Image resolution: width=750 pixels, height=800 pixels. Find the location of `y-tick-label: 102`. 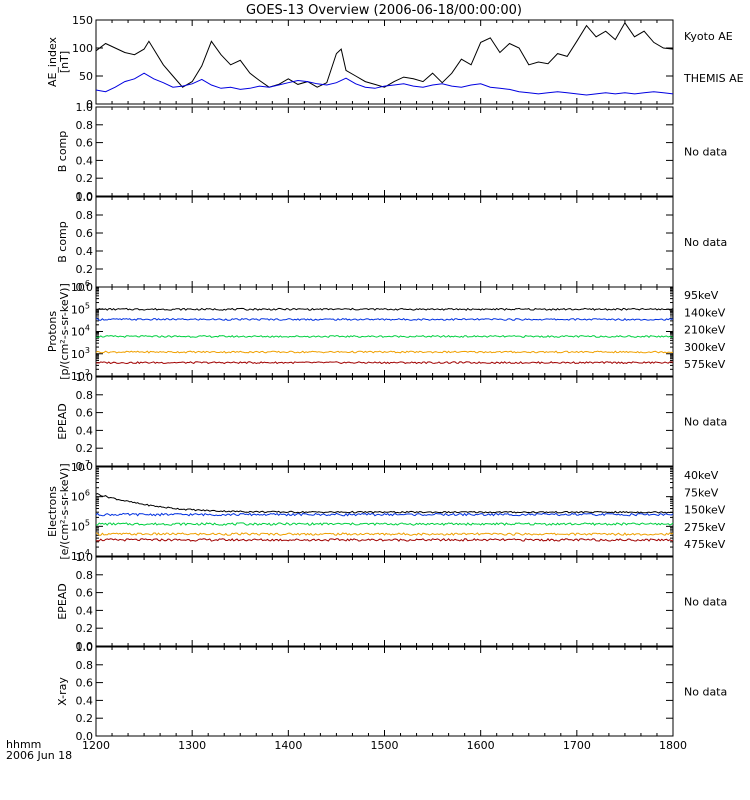

y-tick-label: 102 is located at coordinates (80, 375).